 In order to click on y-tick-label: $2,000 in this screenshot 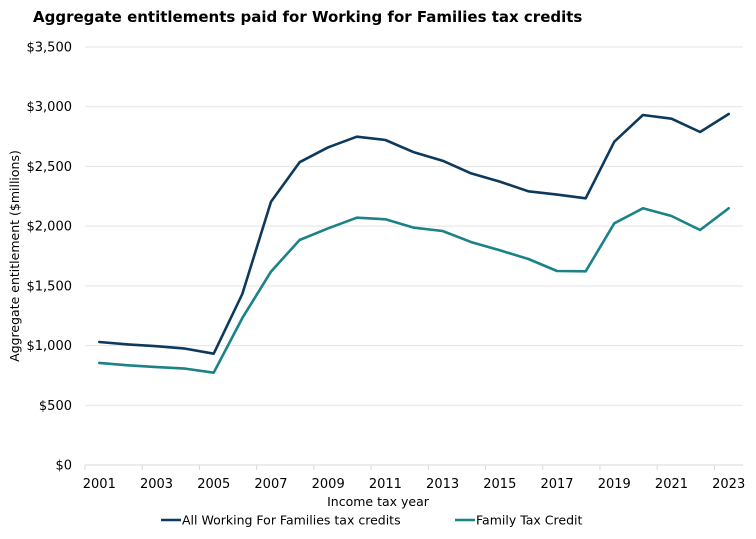, I will do `click(50, 227)`.